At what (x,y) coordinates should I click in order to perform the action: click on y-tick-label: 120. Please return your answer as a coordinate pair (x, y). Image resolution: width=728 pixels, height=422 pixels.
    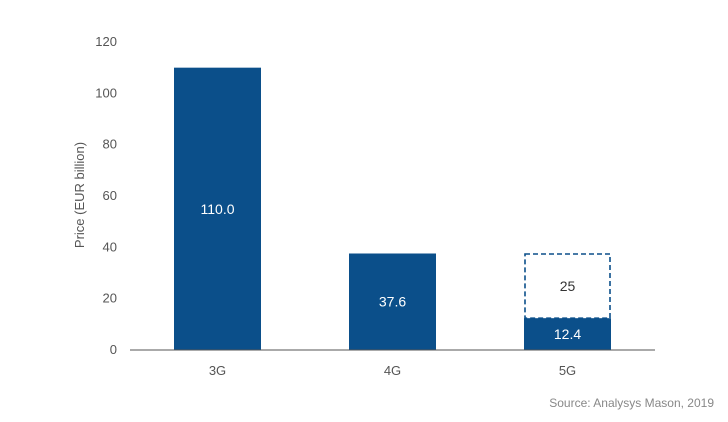
    Looking at the image, I should click on (106, 41).